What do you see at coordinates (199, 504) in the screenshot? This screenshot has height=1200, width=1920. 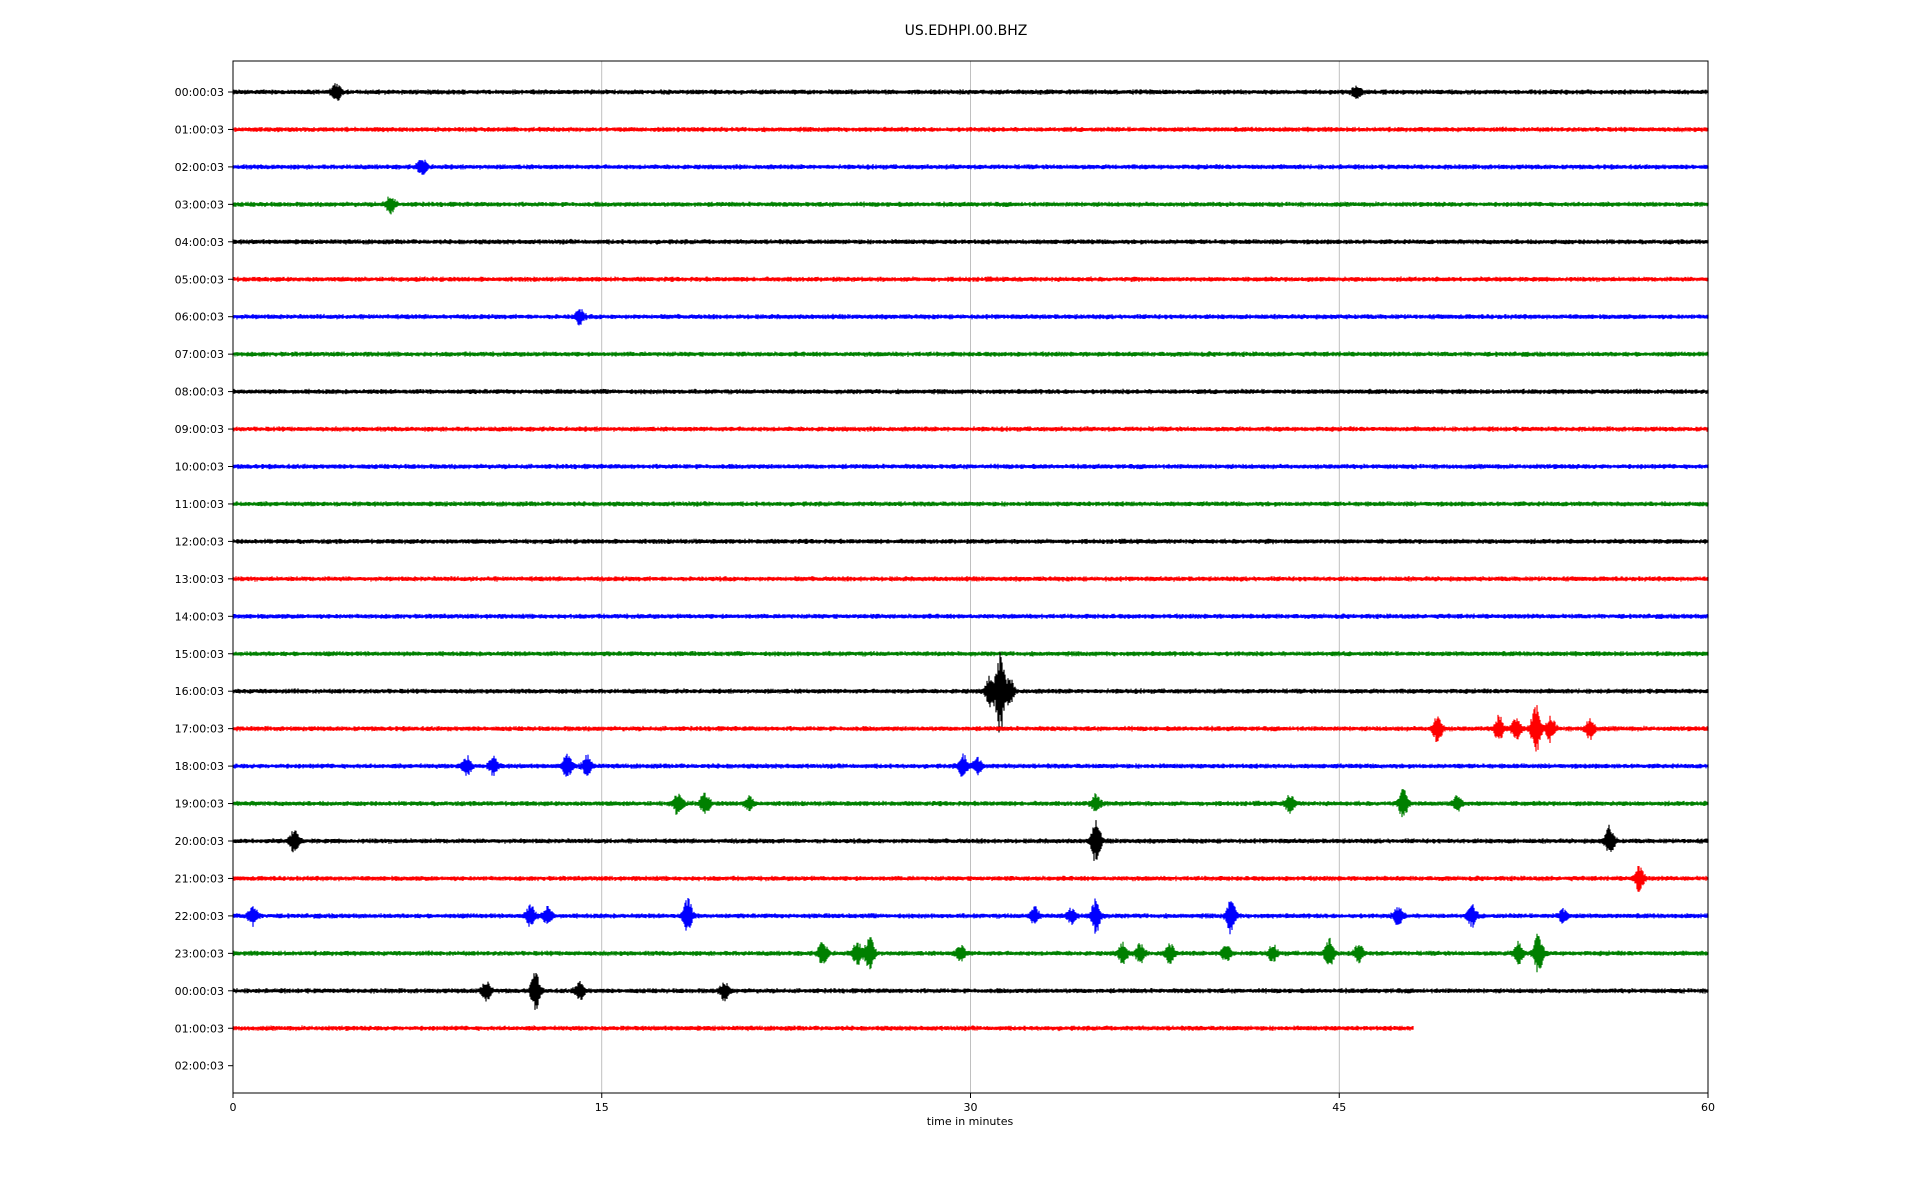 I see `row-label: 11:00:03` at bounding box center [199, 504].